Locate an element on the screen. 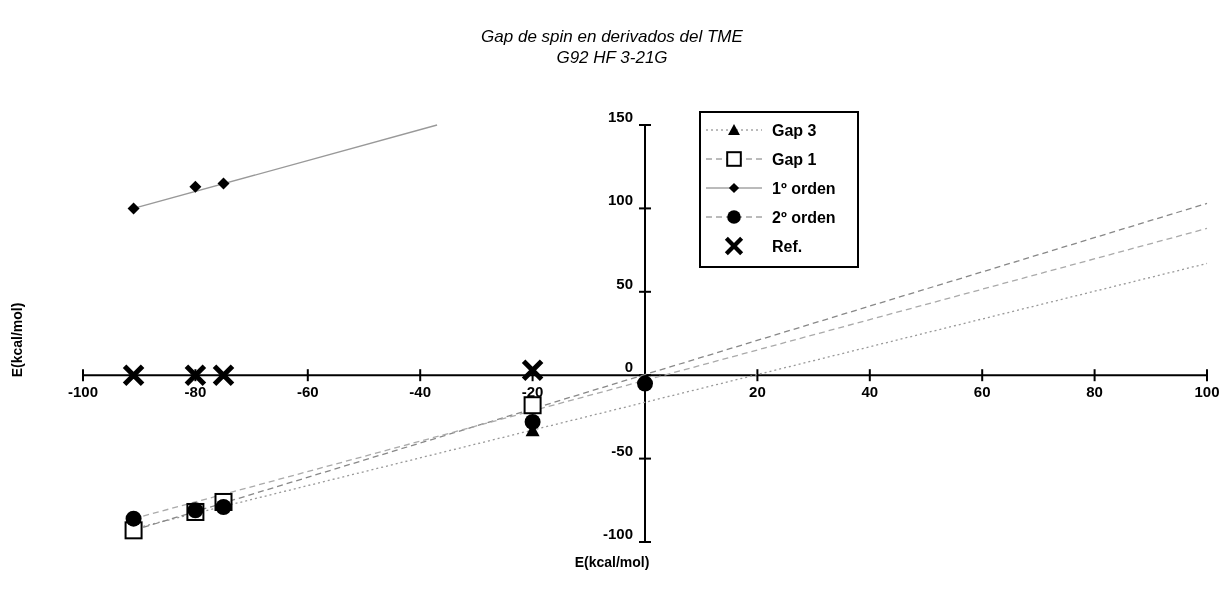  x-tick-label: -20 is located at coordinates (532, 392).